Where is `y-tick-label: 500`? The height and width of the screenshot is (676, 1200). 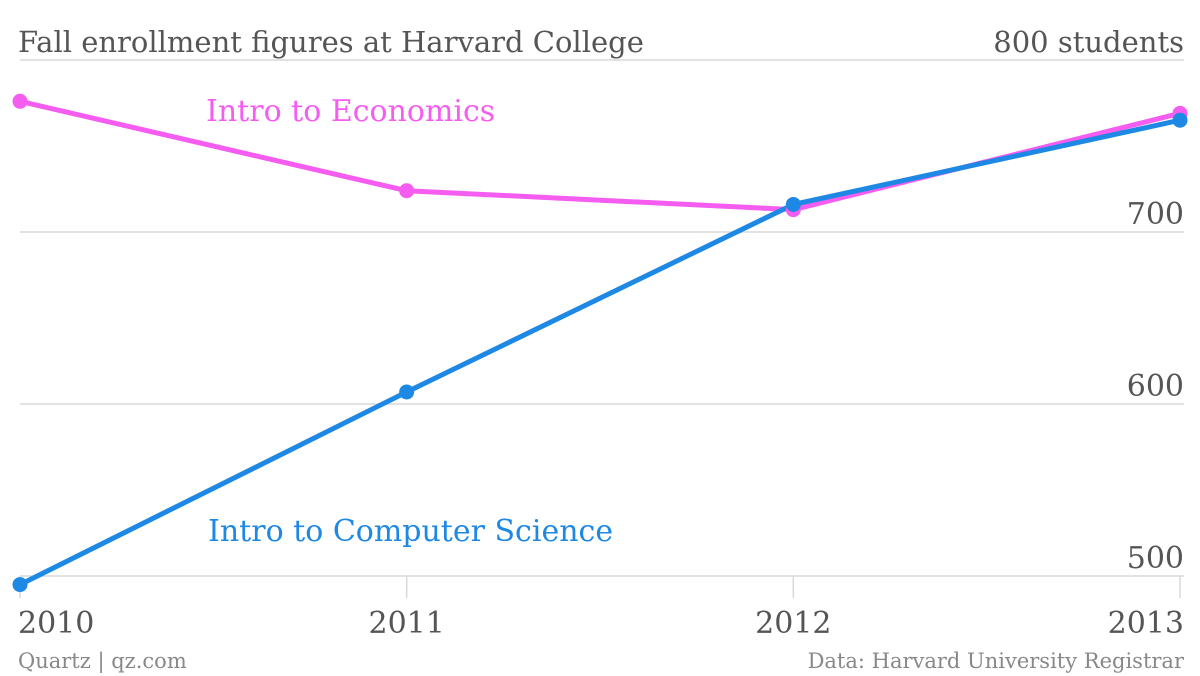
y-tick-label: 500 is located at coordinates (1155, 558).